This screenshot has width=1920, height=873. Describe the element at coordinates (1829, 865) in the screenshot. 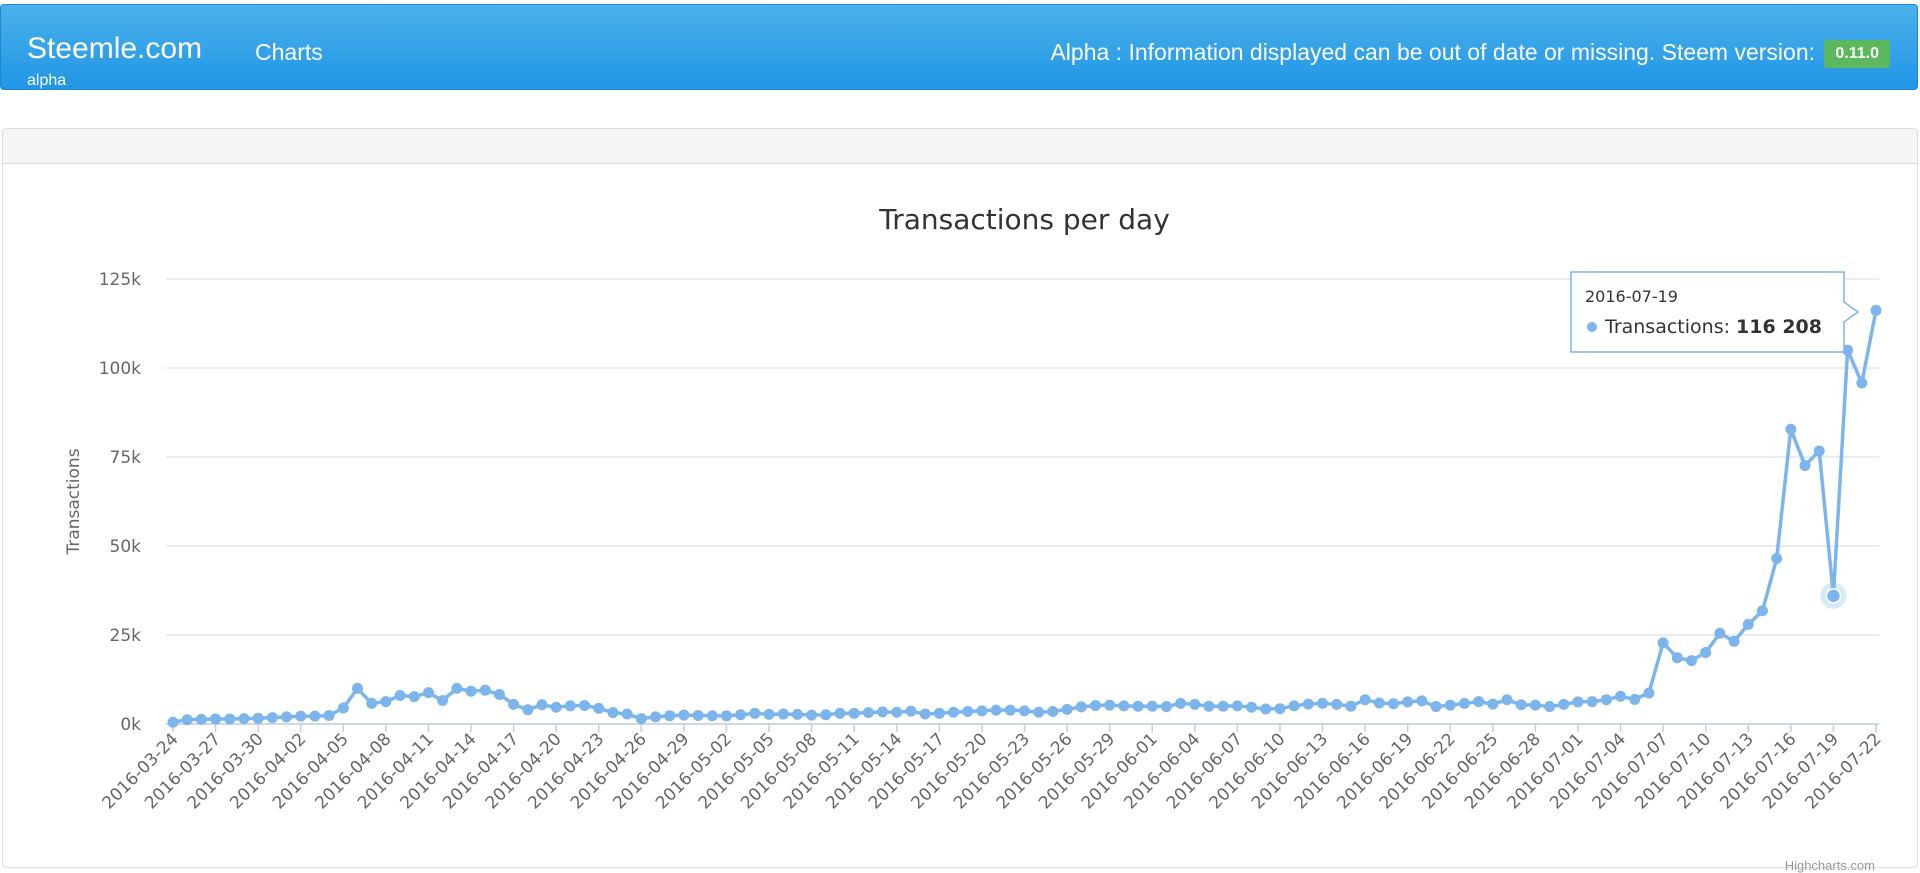

I see `chart-credit: Highcharts.com` at that location.